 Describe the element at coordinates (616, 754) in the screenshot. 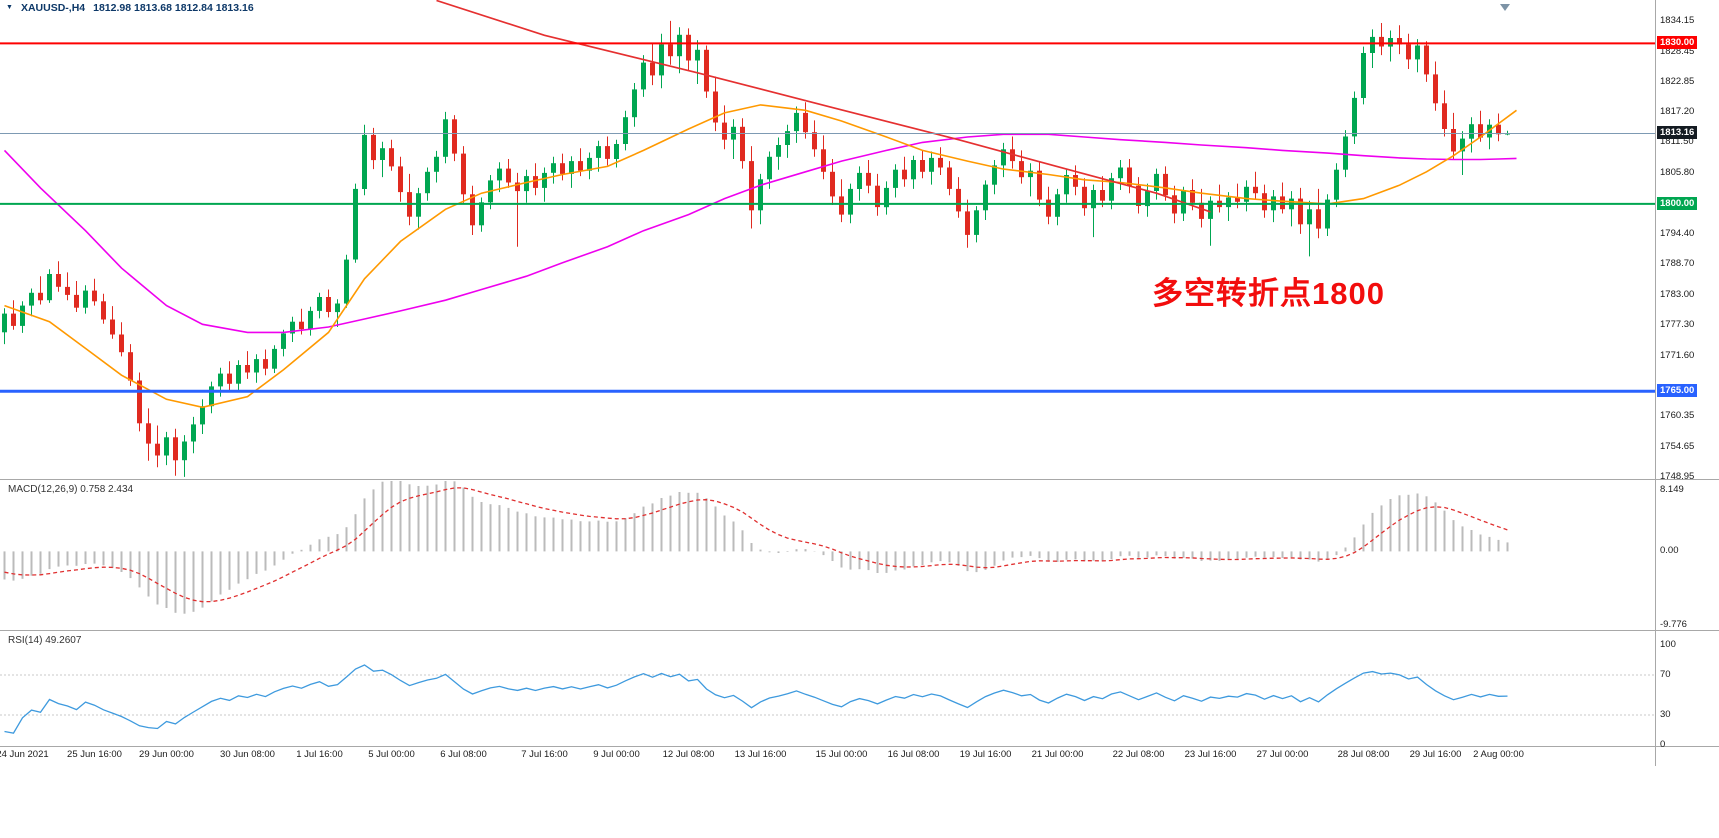

I see `time-label: 9 Jul 00:00` at that location.